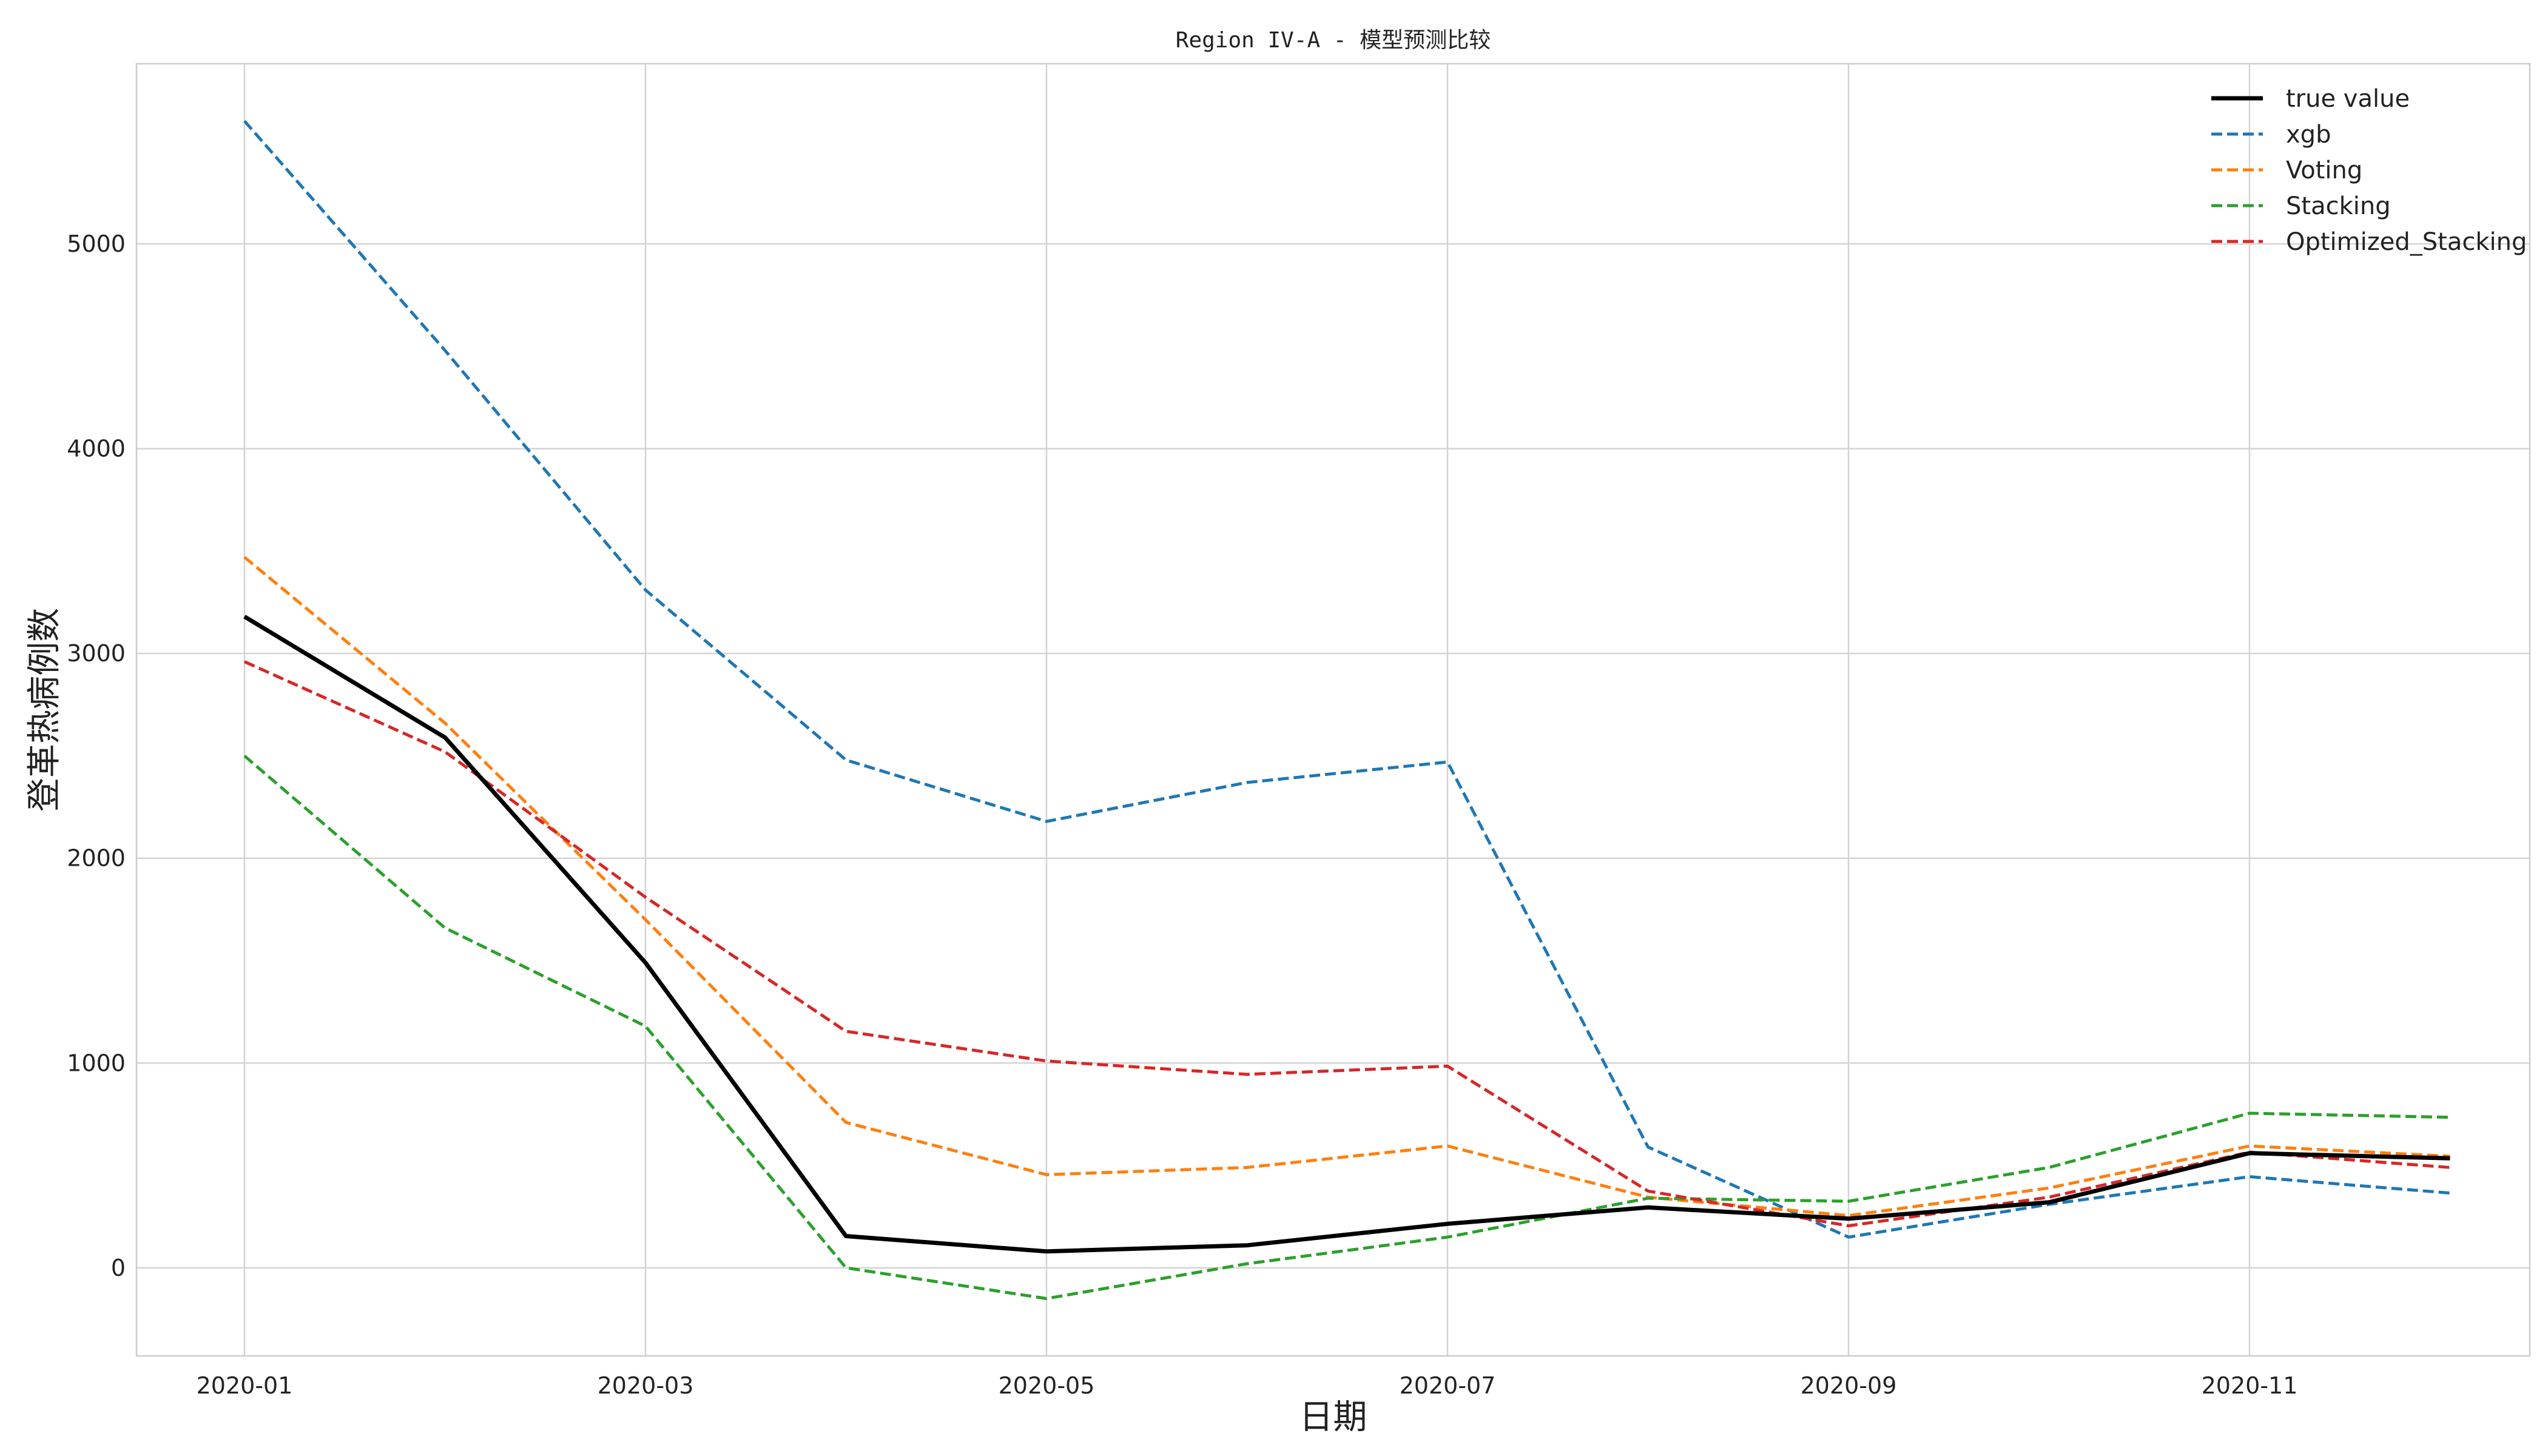  I want to click on y-axis-label: 登革热病例数, so click(44, 710).